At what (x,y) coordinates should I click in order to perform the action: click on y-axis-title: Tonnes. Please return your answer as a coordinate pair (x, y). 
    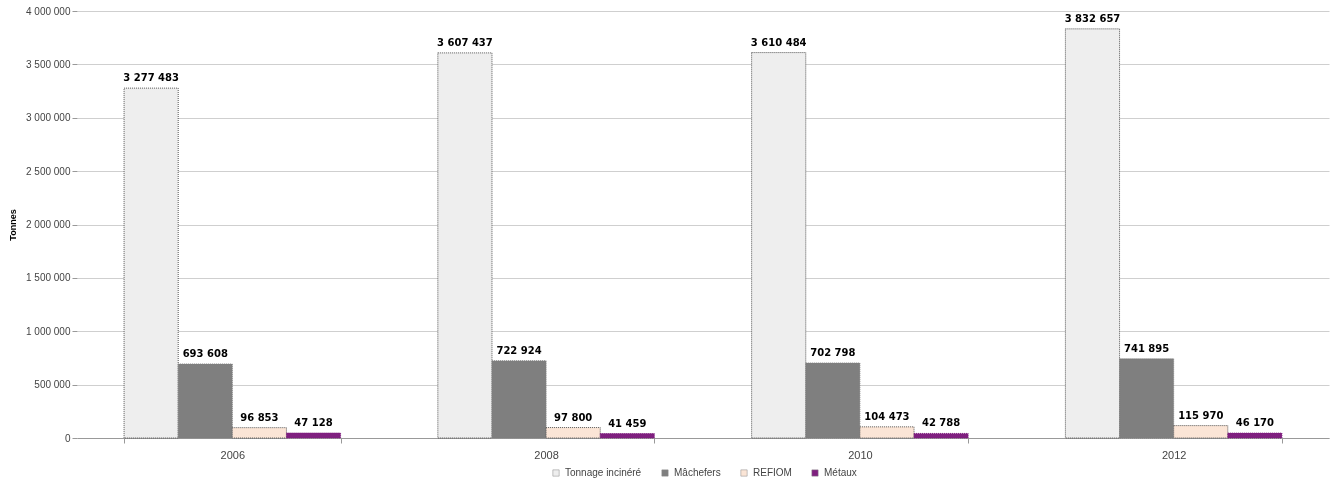
    Looking at the image, I should click on (13, 225).